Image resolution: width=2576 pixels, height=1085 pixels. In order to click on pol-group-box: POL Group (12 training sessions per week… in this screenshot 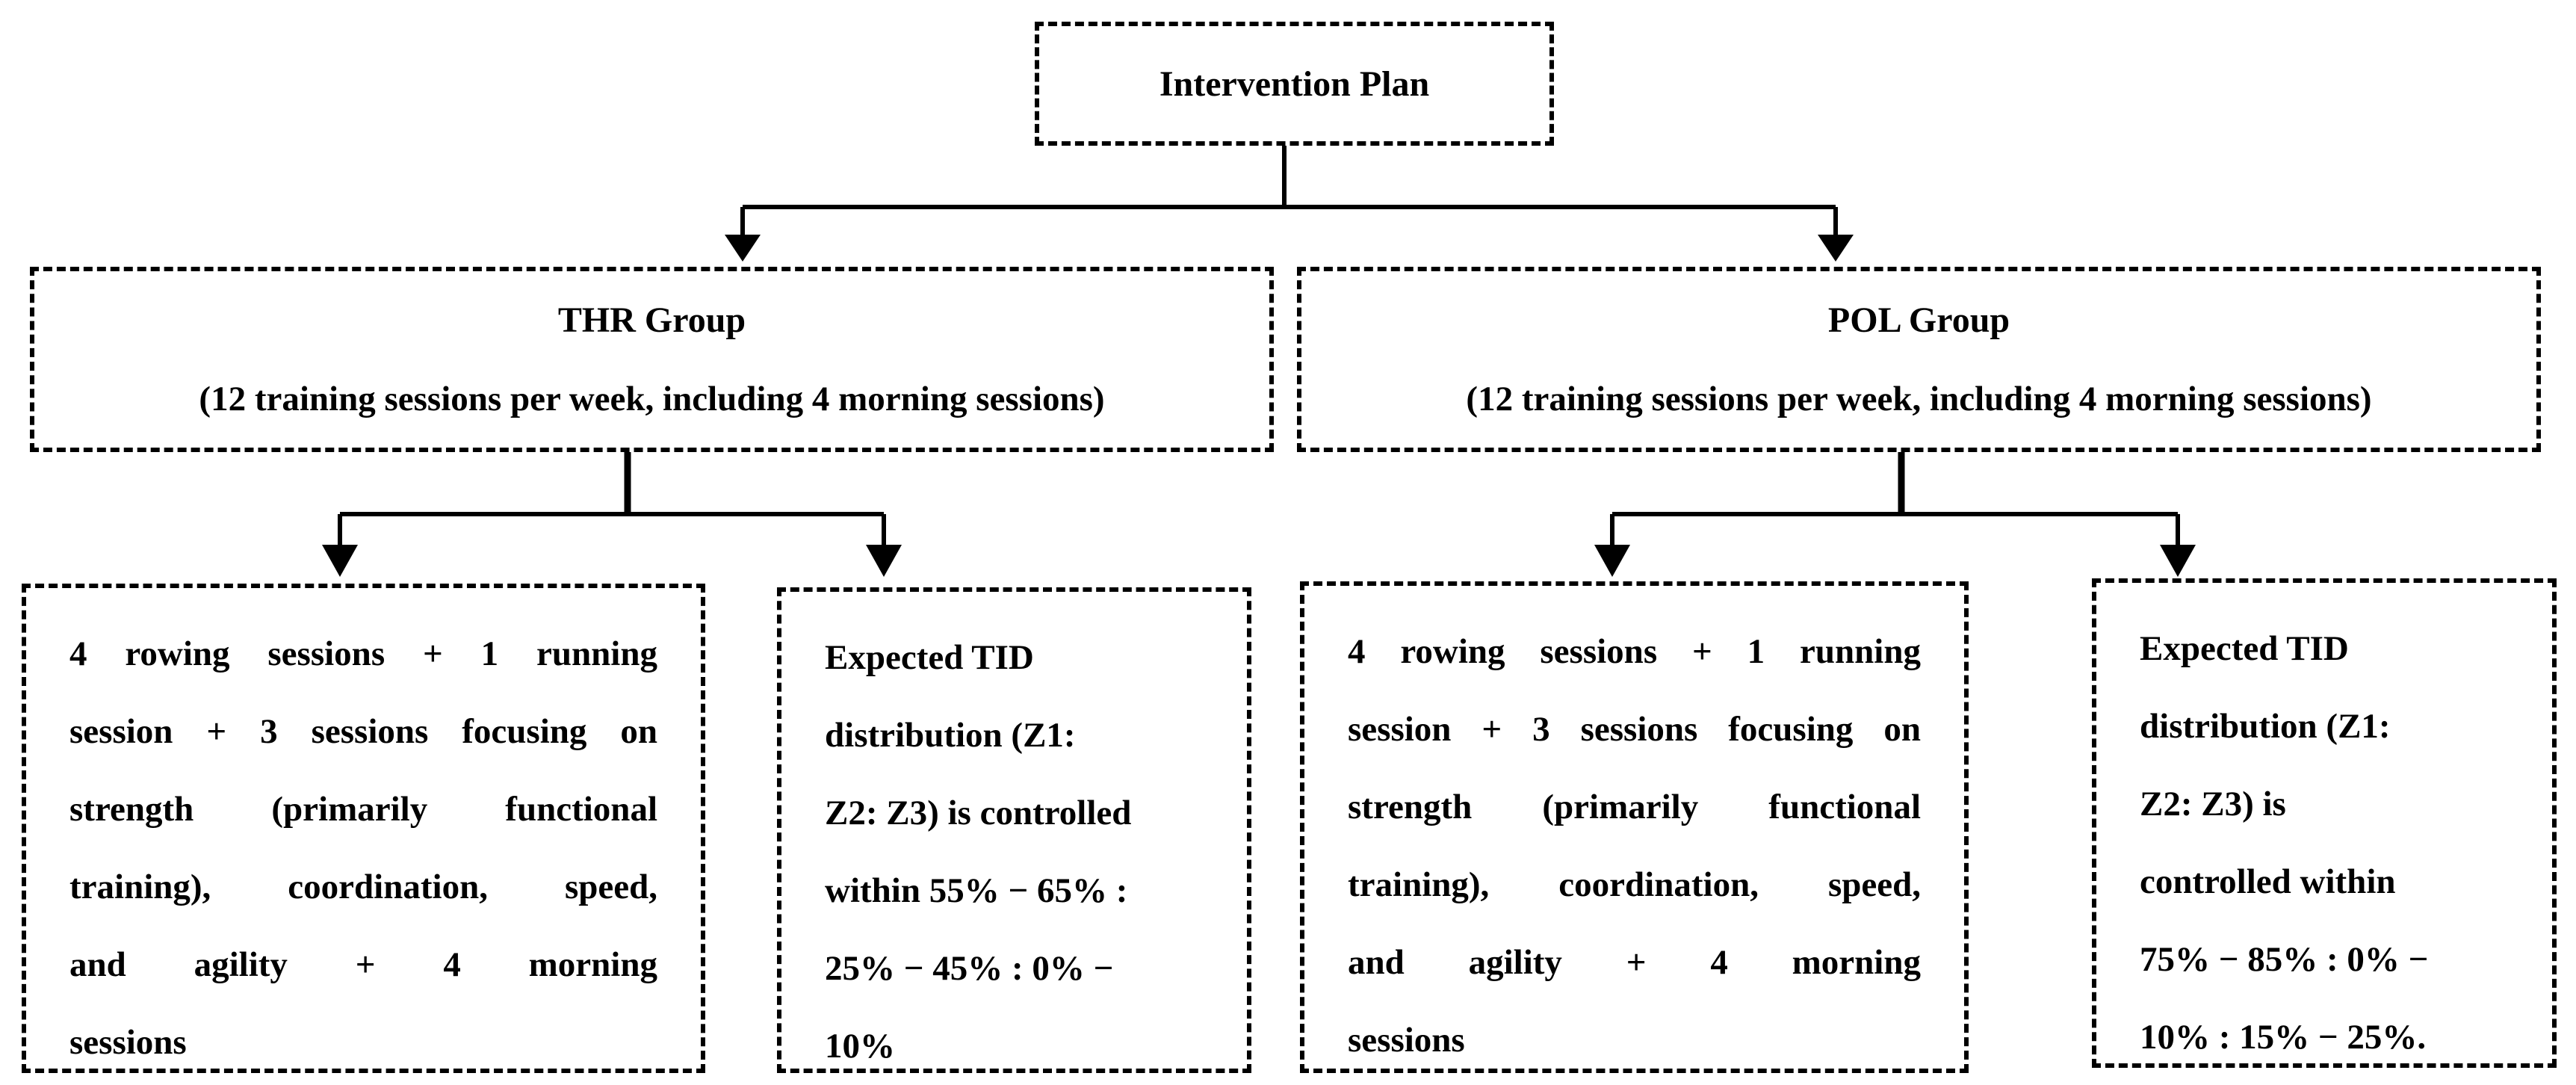, I will do `click(1919, 359)`.